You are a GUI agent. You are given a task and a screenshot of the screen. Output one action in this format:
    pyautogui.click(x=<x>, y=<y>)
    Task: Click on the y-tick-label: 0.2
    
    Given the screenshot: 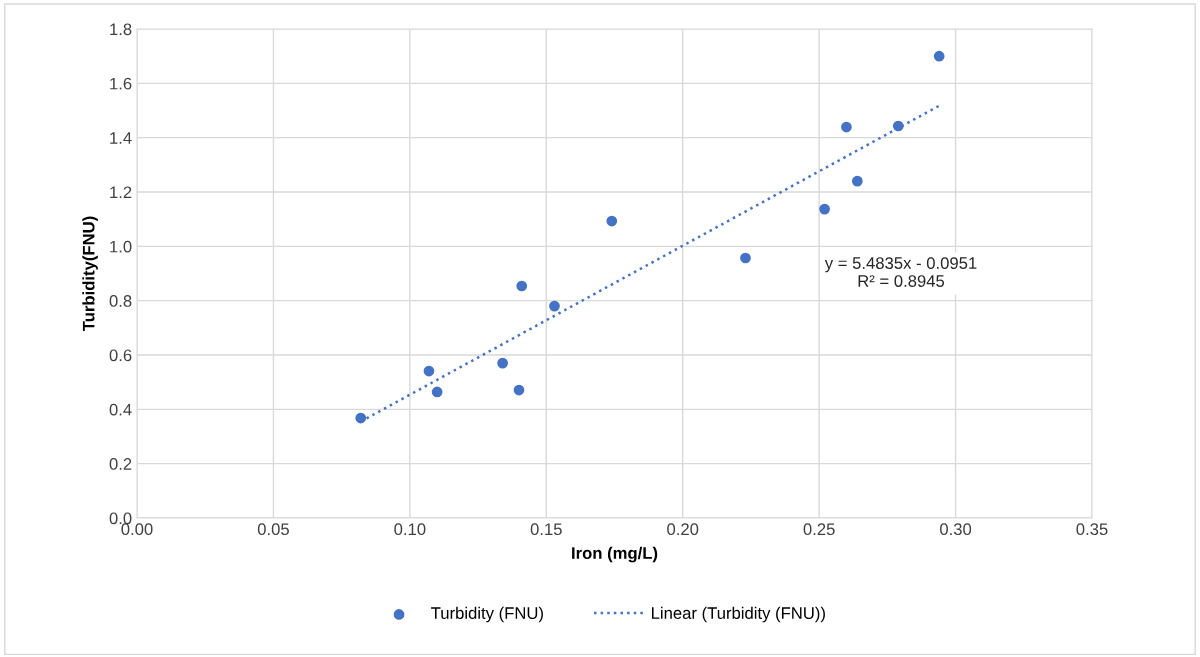 What is the action you would take?
    pyautogui.click(x=120, y=464)
    